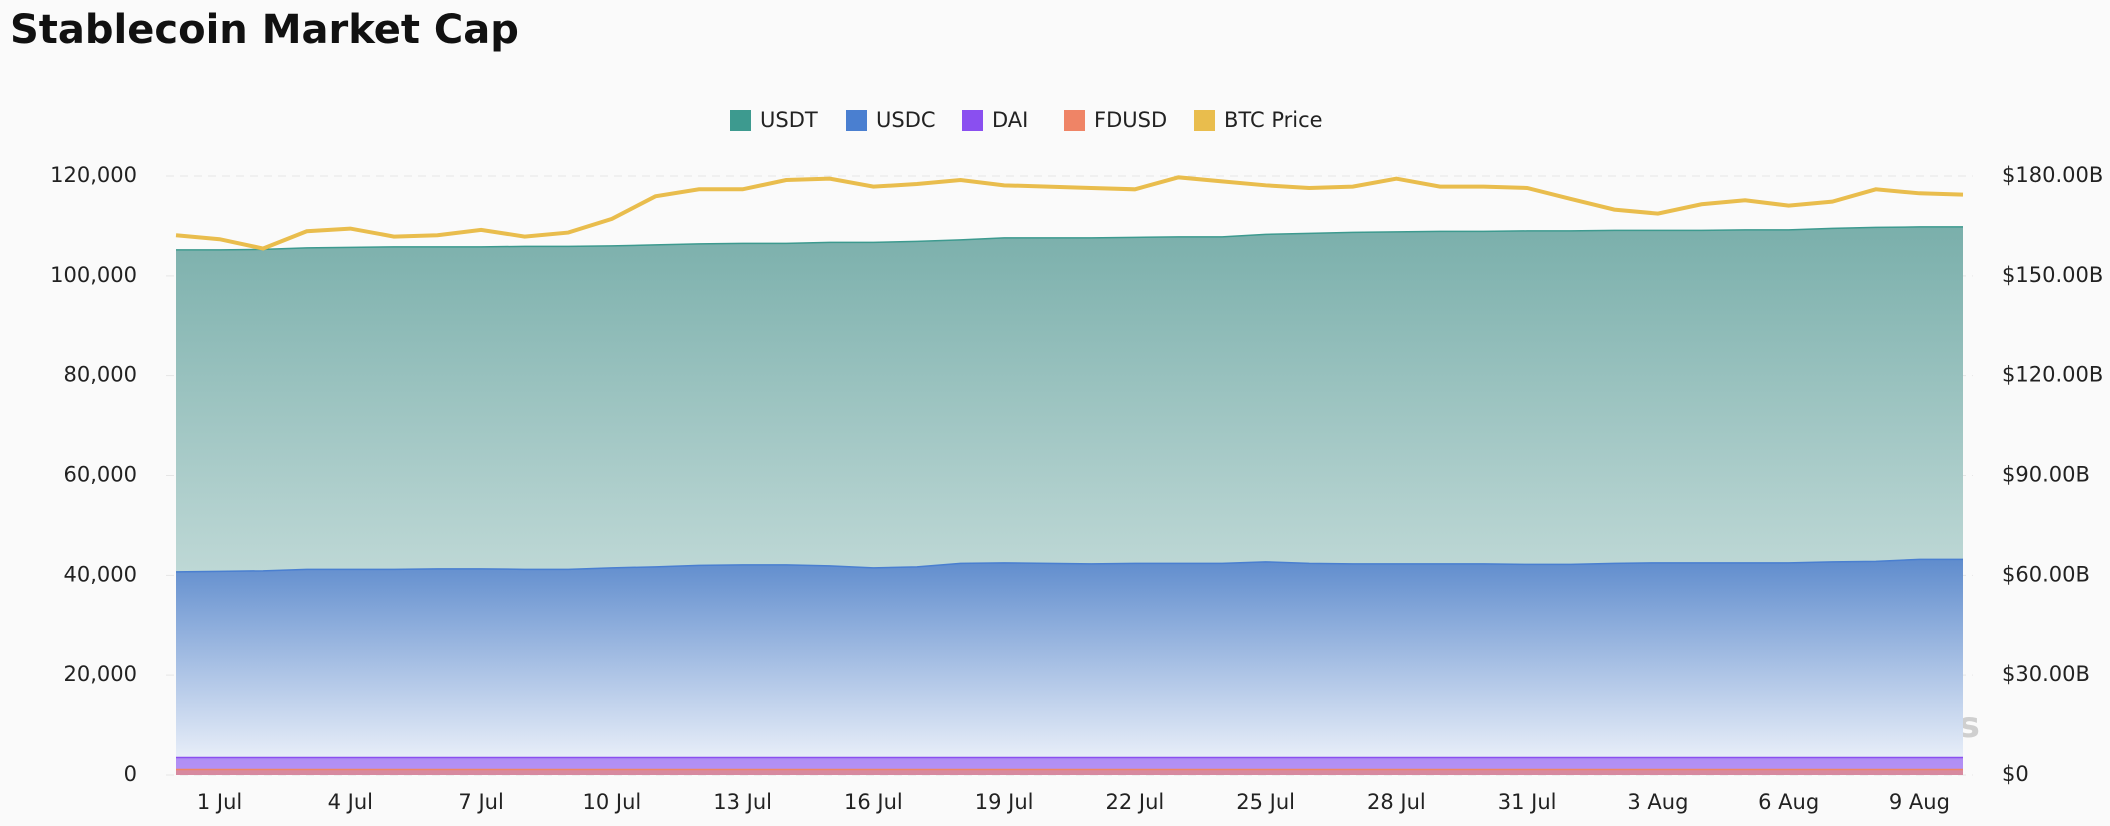 The width and height of the screenshot is (2110, 826). I want to click on y-tick-label: 120,000, so click(93, 175).